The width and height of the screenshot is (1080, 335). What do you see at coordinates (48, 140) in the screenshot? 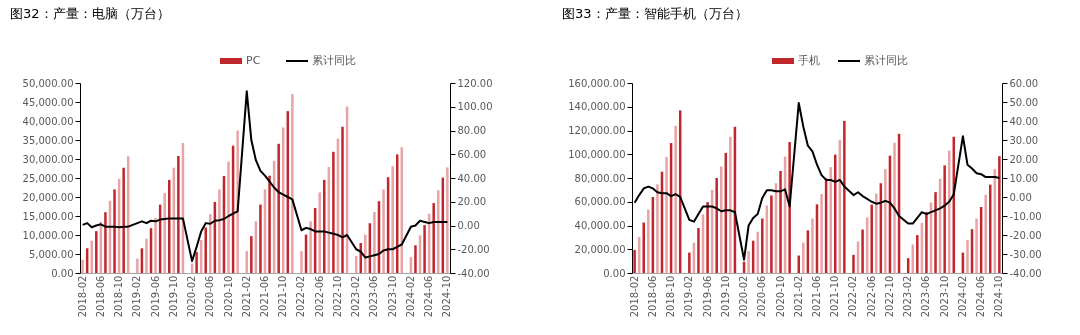
I see `y-tick-label: 35,000.00` at bounding box center [48, 140].